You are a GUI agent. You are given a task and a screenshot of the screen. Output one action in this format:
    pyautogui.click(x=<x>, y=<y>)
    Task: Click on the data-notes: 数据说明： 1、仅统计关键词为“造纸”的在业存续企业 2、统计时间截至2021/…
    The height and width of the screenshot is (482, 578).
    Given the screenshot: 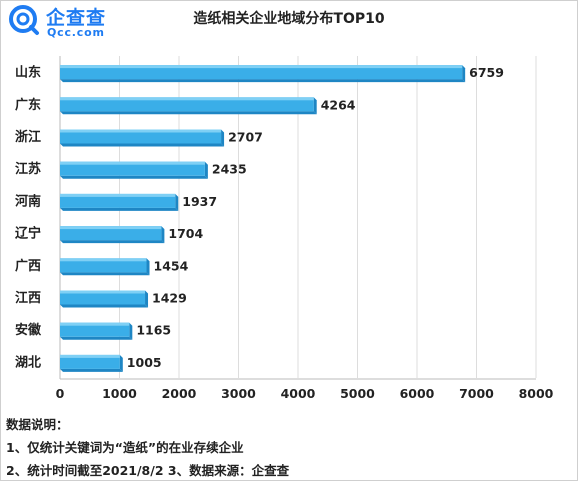 What is the action you would take?
    pyautogui.click(x=147, y=447)
    